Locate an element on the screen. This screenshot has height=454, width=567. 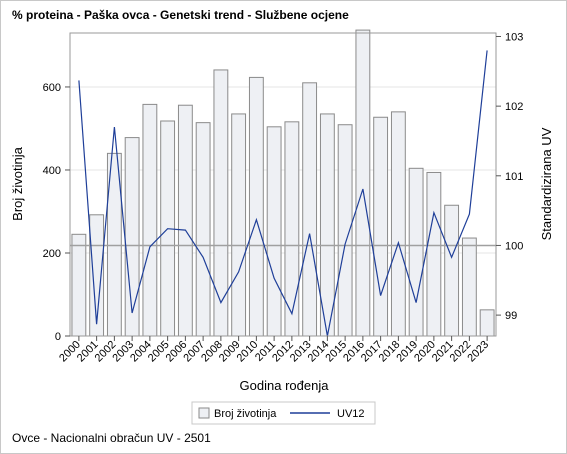
footnote: Ovce - Nacionalni obračun UV - 2501 is located at coordinates (111, 438).